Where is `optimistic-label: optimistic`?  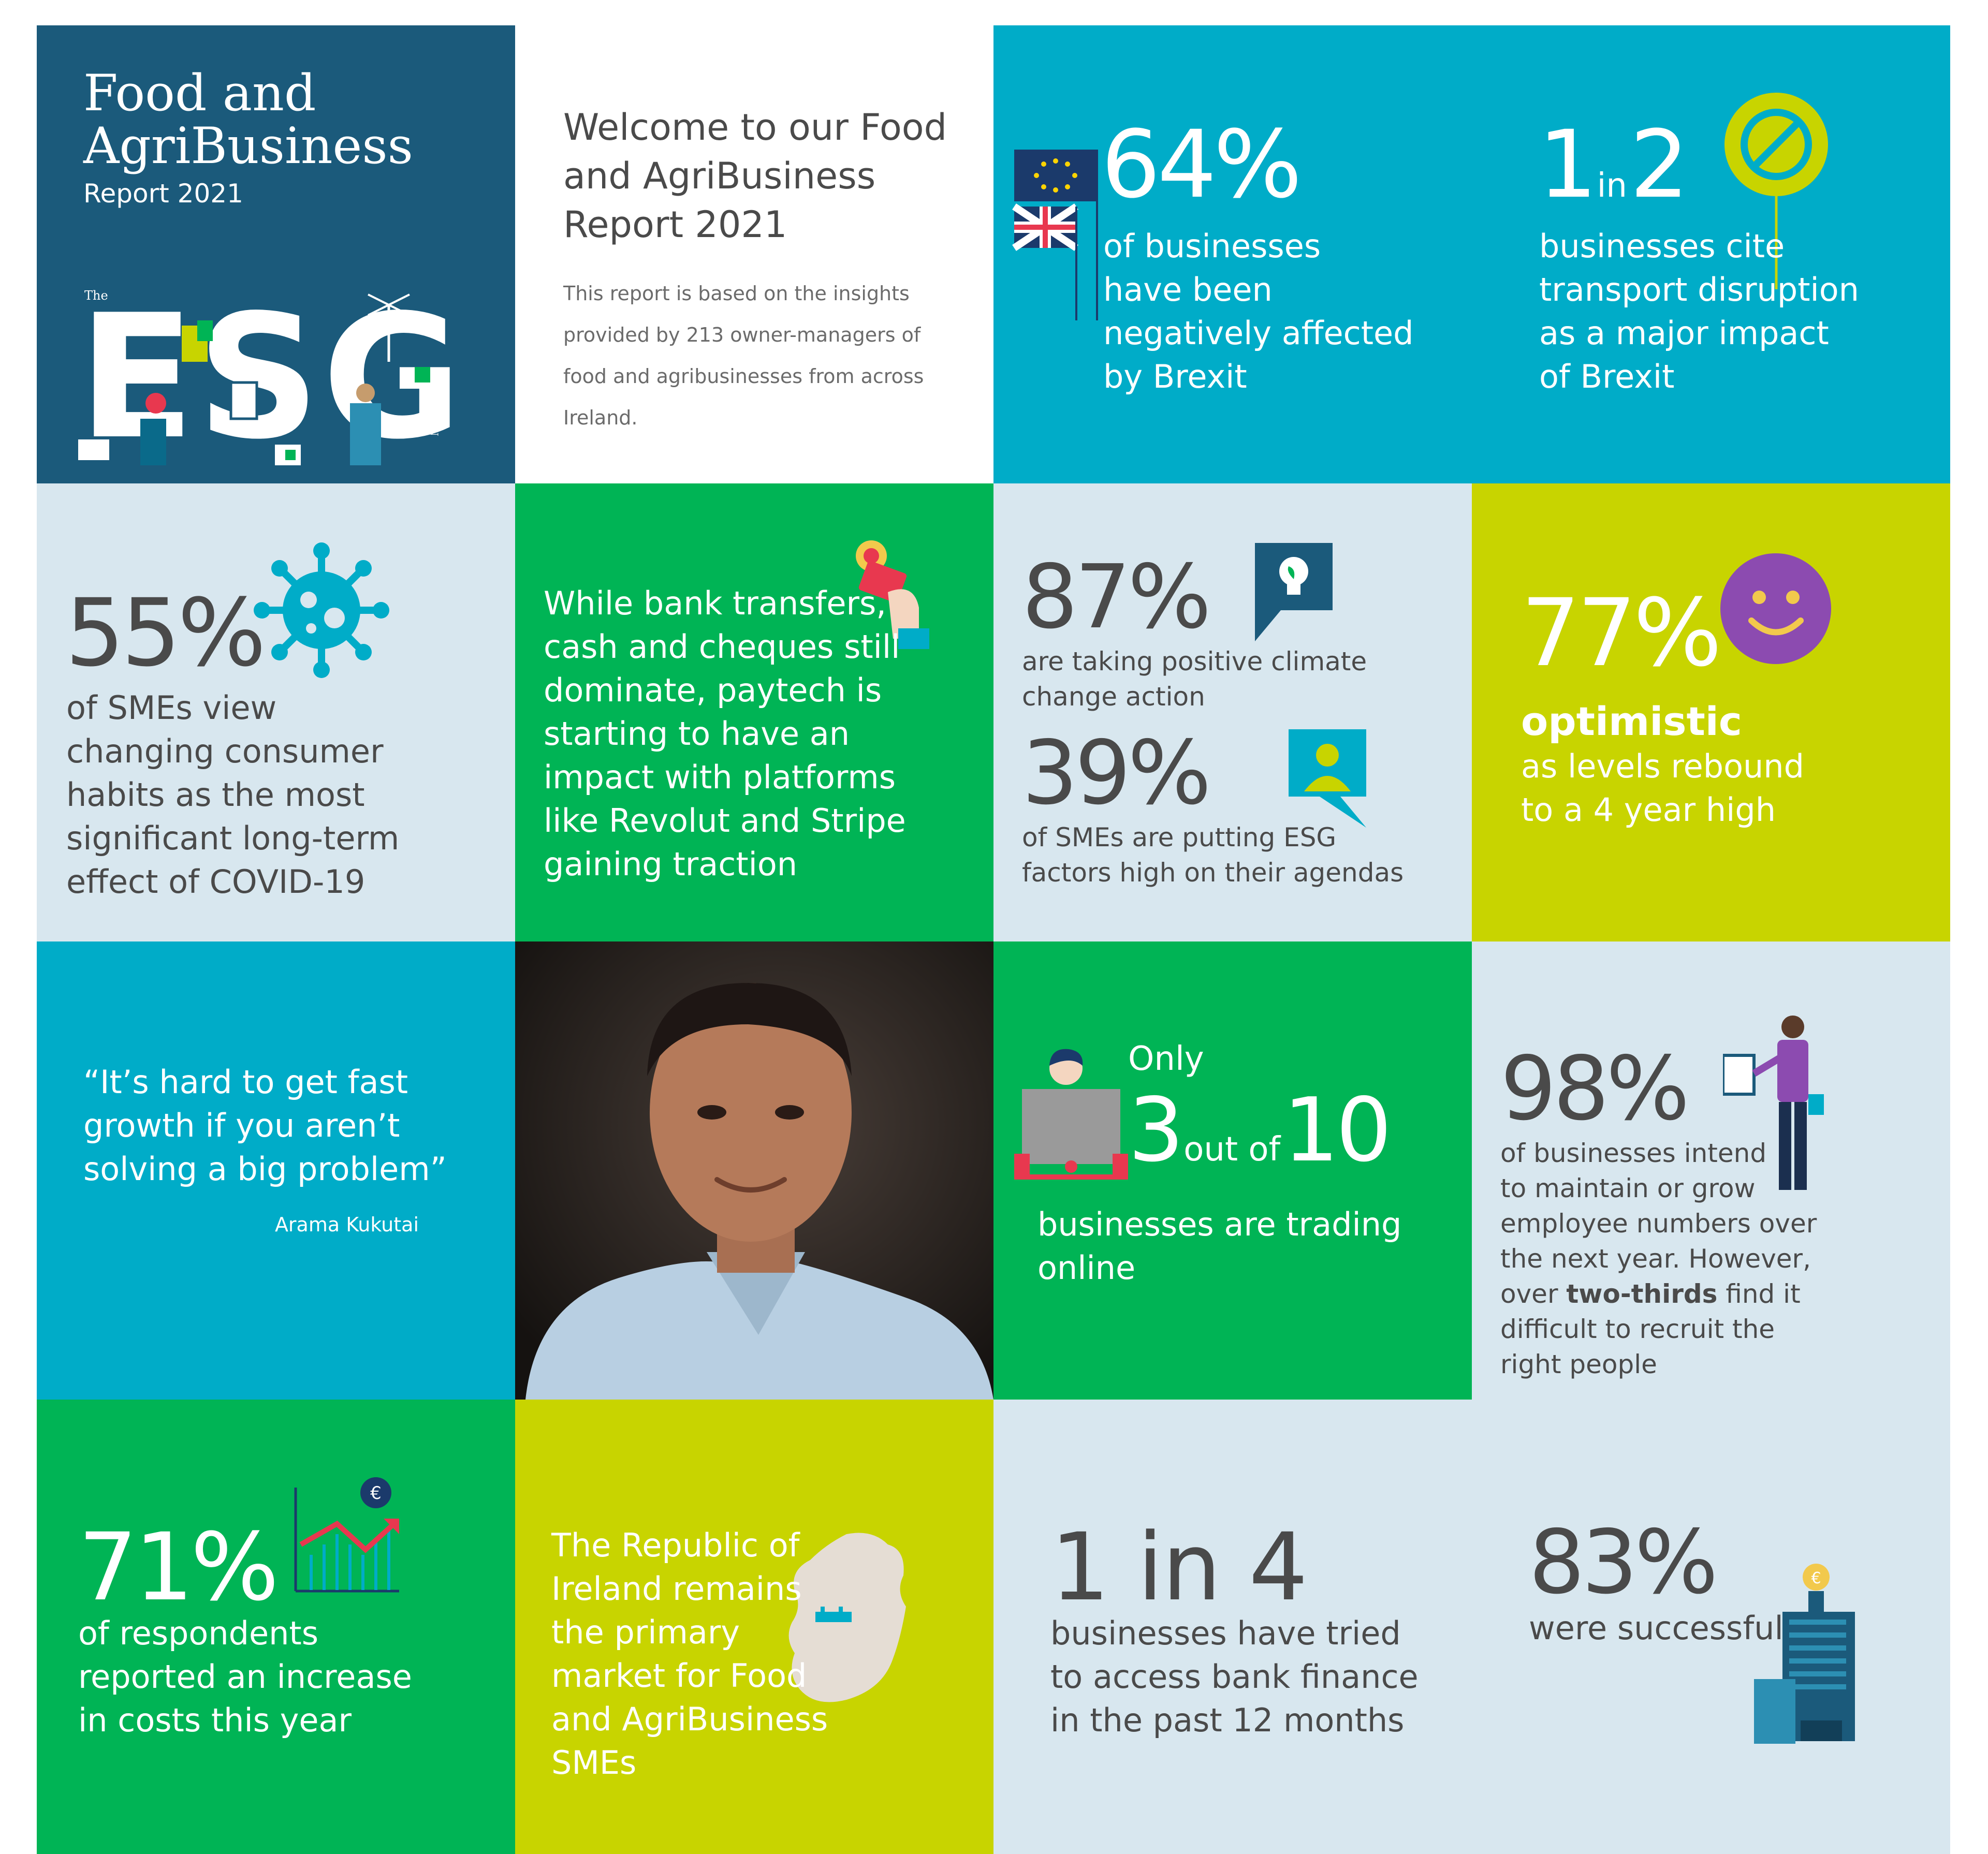
optimistic-label: optimistic is located at coordinates (1631, 721).